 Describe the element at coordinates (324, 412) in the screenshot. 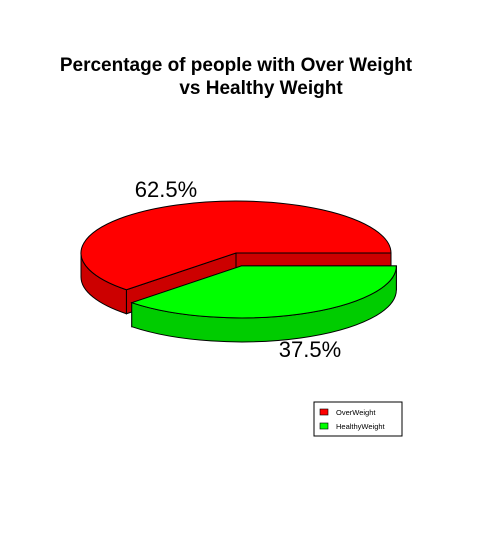

I see `legend-swatch-overweight` at that location.